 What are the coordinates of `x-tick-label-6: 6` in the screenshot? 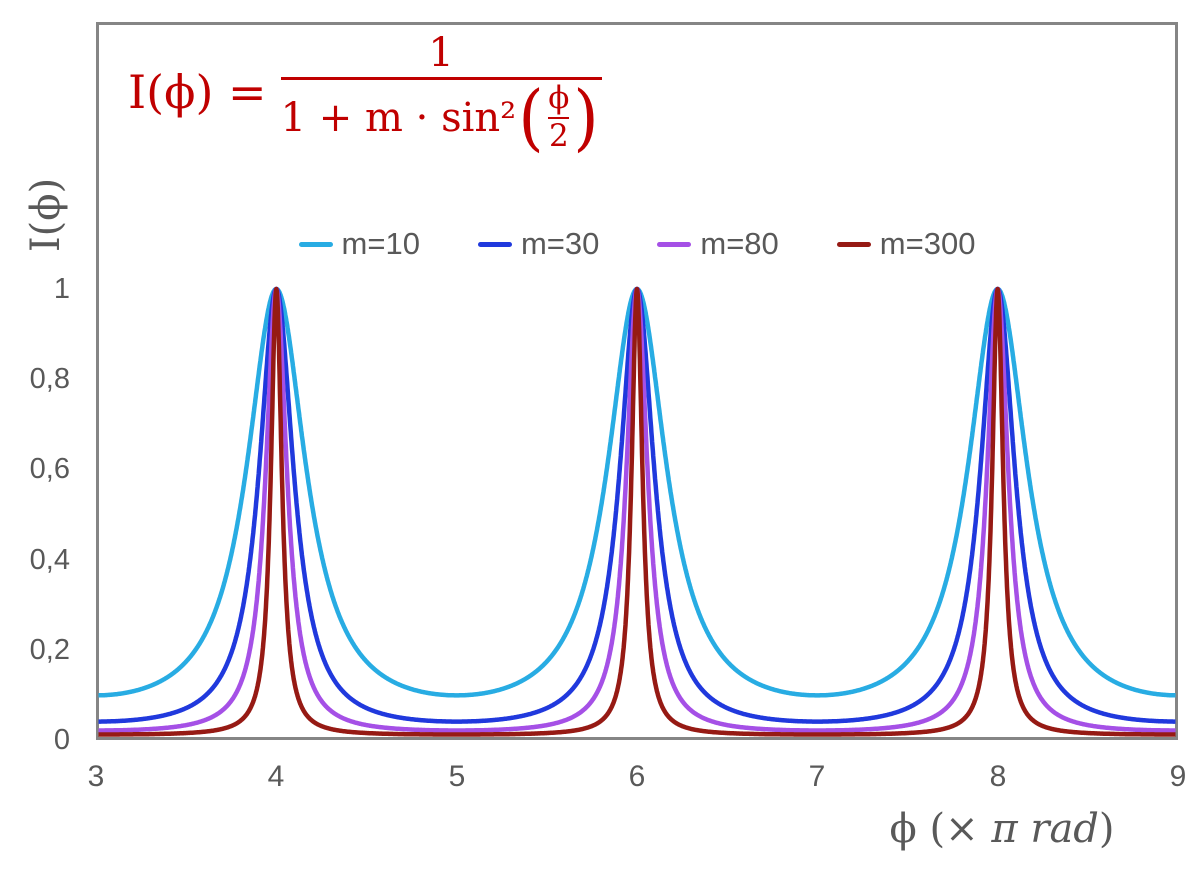 It's located at (637, 776).